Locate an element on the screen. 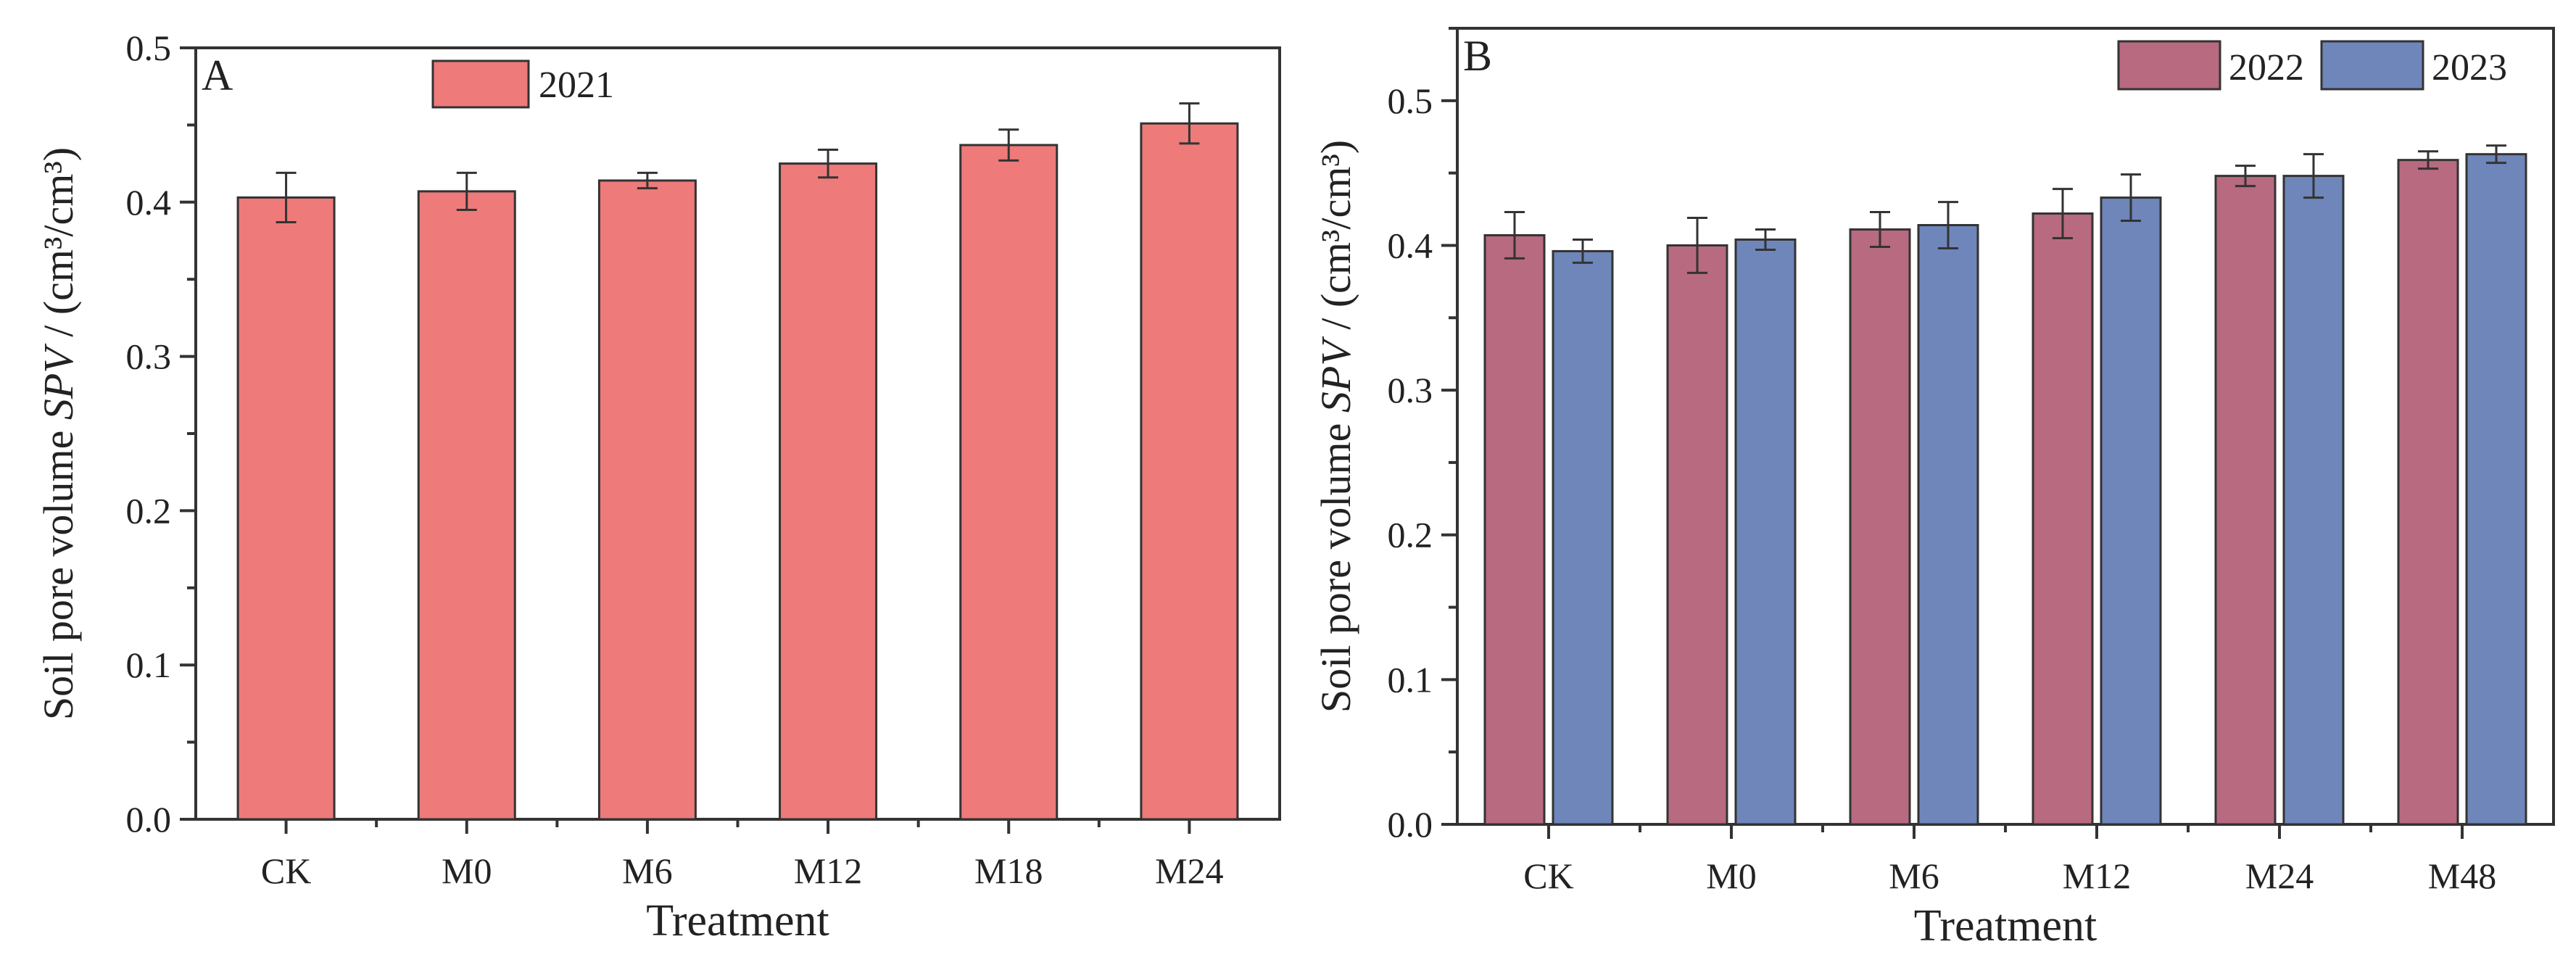 The height and width of the screenshot is (965, 2576). bar-2023-M24 is located at coordinates (2313, 501).